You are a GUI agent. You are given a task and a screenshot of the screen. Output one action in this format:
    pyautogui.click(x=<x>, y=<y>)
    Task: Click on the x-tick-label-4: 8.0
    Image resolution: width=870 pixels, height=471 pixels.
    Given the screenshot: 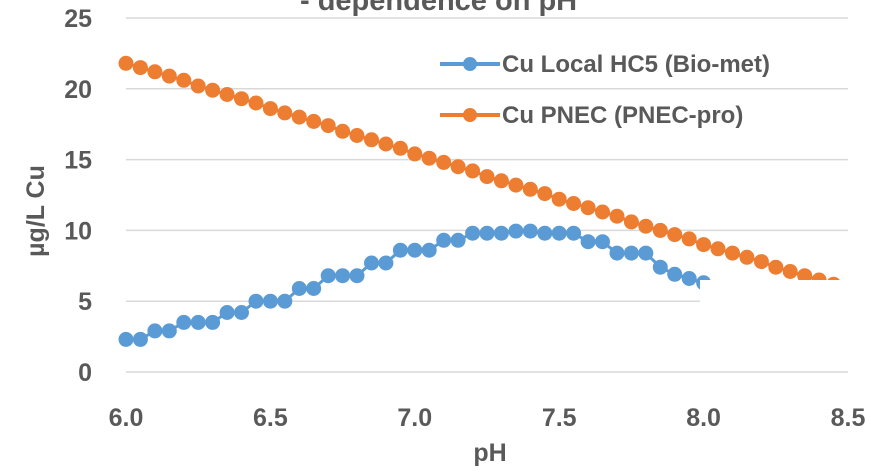 What is the action you would take?
    pyautogui.click(x=703, y=418)
    